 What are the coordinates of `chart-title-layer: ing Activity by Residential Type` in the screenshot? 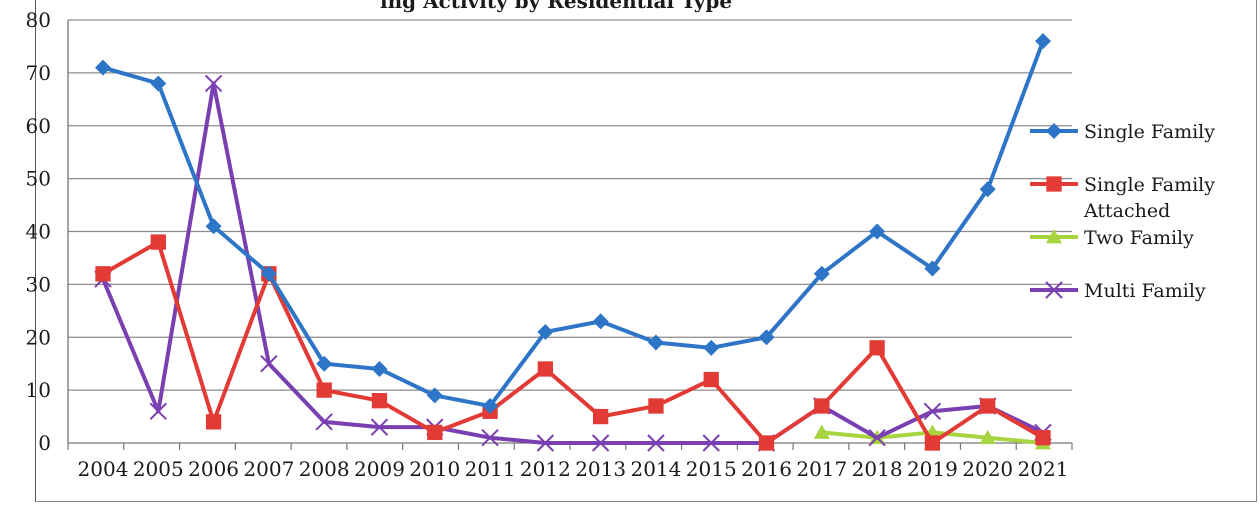 It's located at (556, 6).